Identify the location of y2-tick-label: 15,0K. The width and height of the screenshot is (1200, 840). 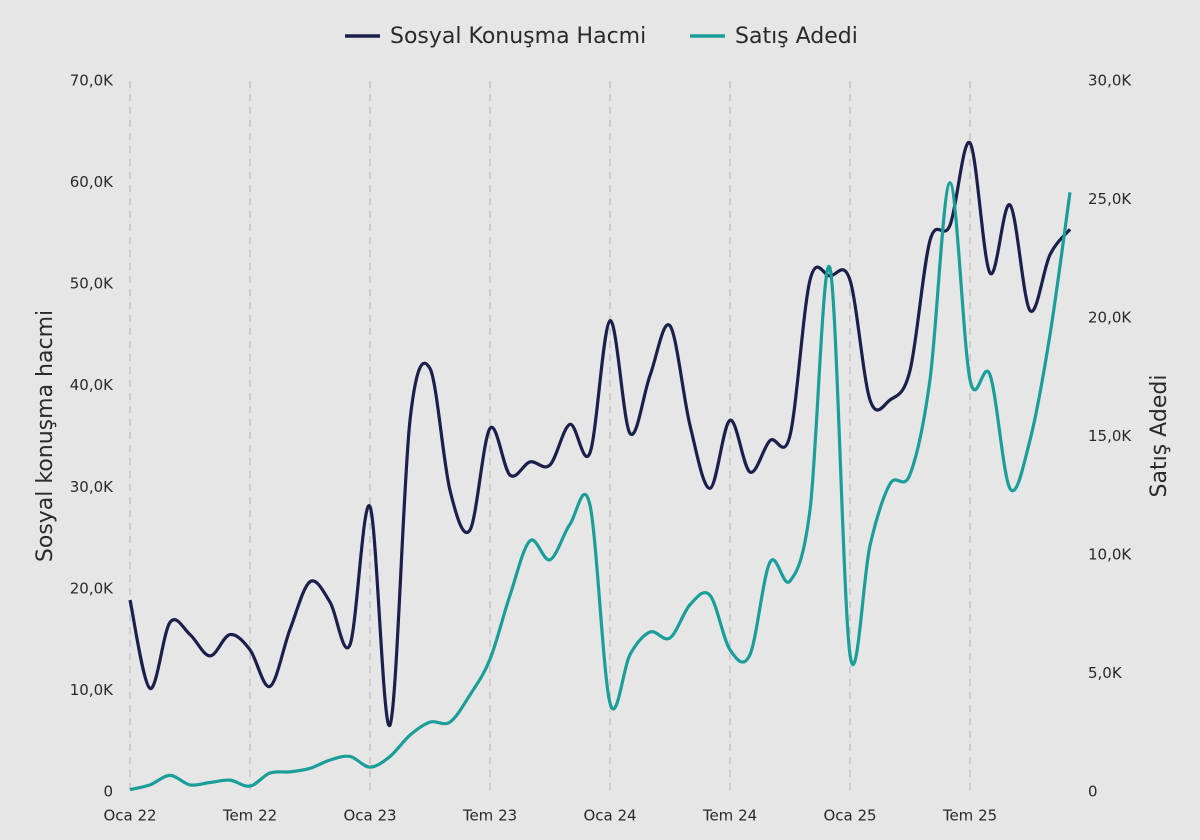
(1110, 436).